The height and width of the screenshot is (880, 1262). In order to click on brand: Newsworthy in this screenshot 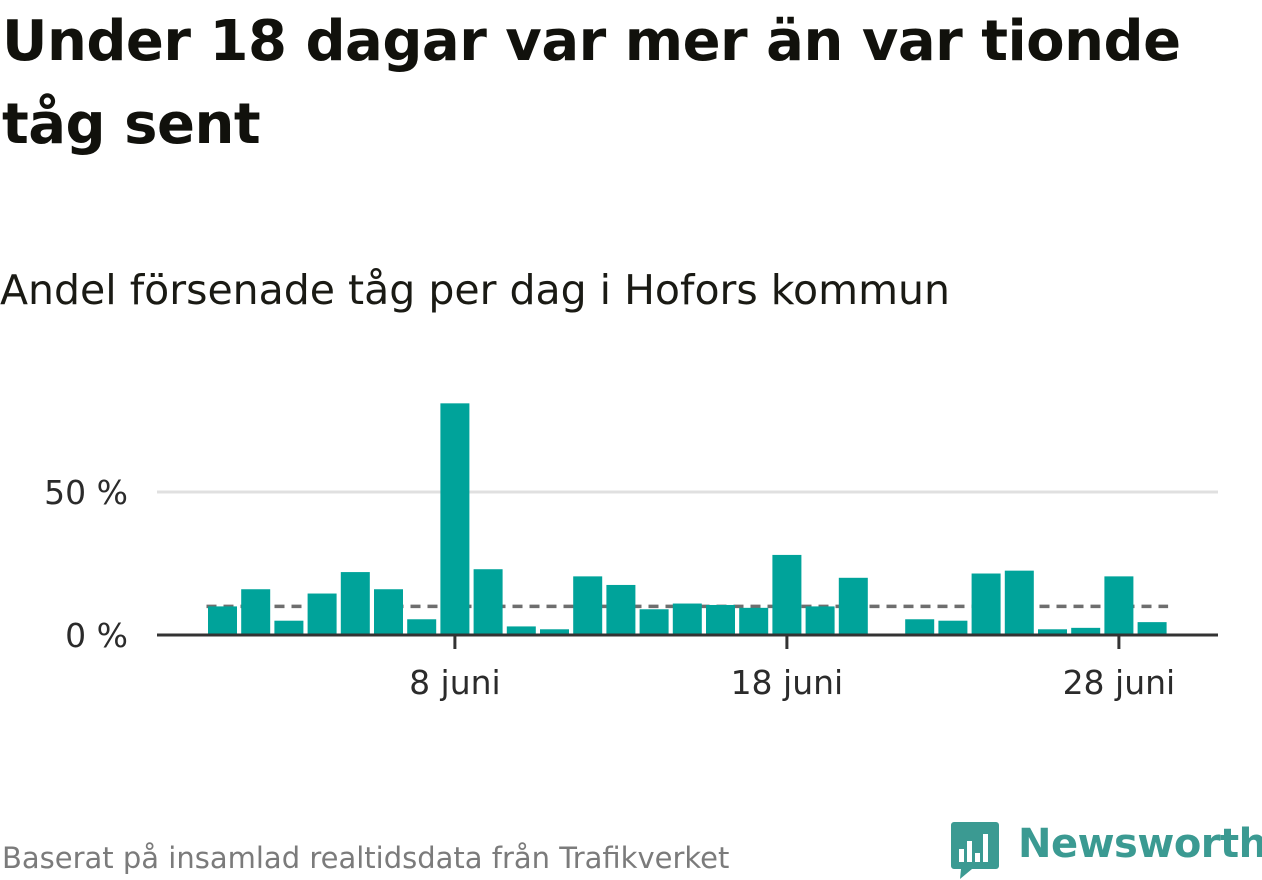, I will do `click(1106, 849)`.